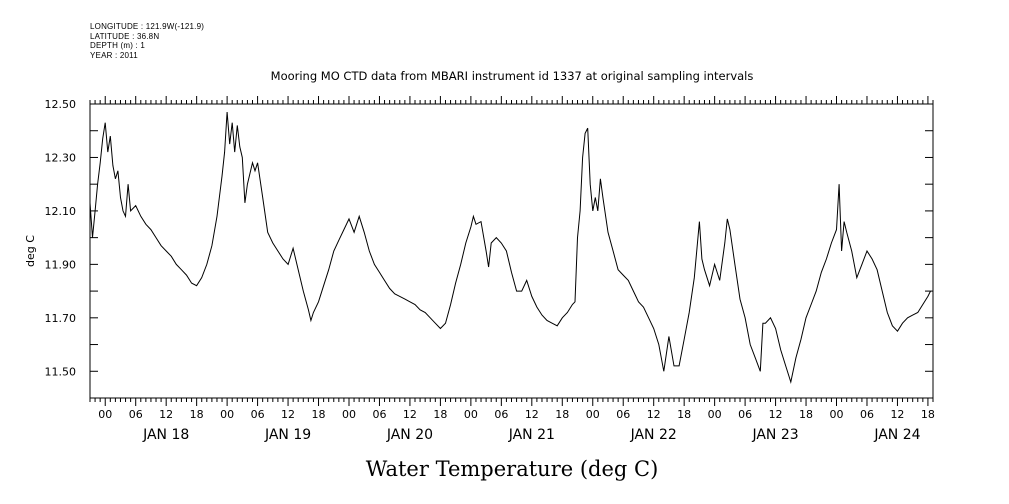  Describe the element at coordinates (653, 435) in the screenshot. I see `x-day-label: JAN 22` at that location.